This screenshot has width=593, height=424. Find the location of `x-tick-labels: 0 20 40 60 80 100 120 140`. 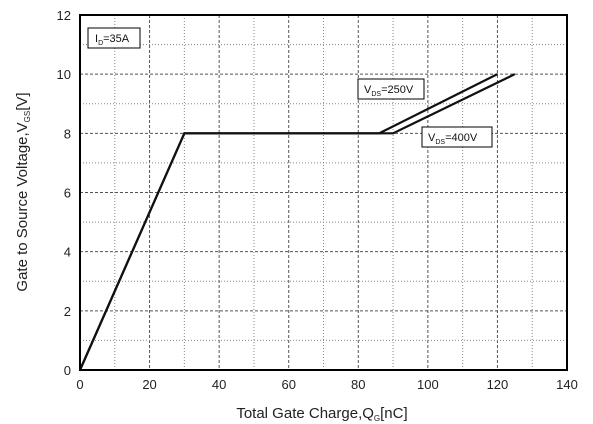

x-tick-labels: 0 20 40 60 80 100 120 140 is located at coordinates (326, 384).